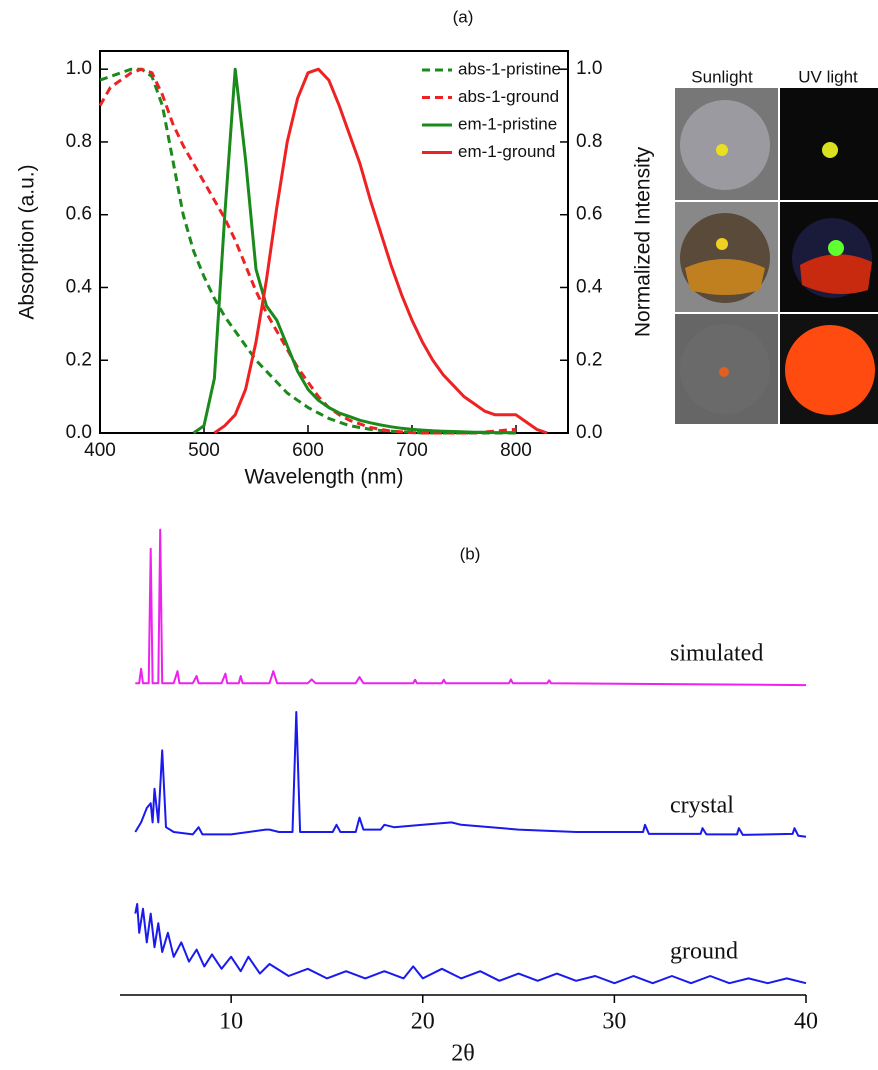 The height and width of the screenshot is (1070, 878). I want to click on legend-label: abs-1-pristine, so click(509, 68).